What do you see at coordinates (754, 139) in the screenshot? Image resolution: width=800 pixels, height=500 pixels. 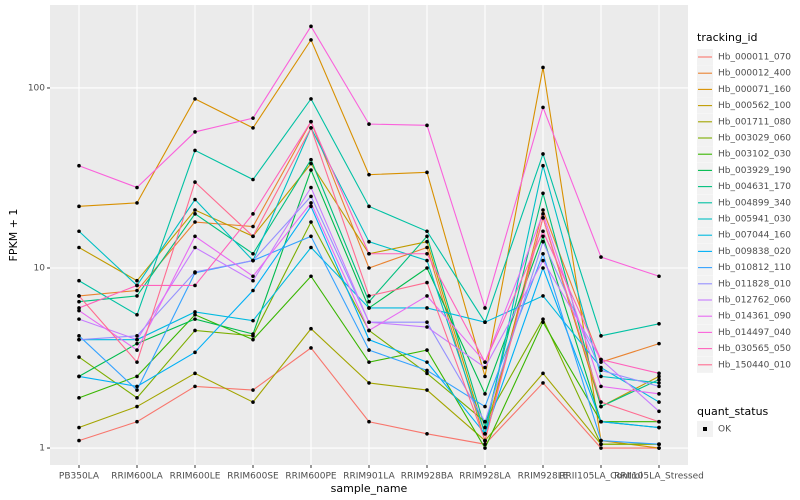 I see `legend-label: Hb_003029_060` at bounding box center [754, 139].